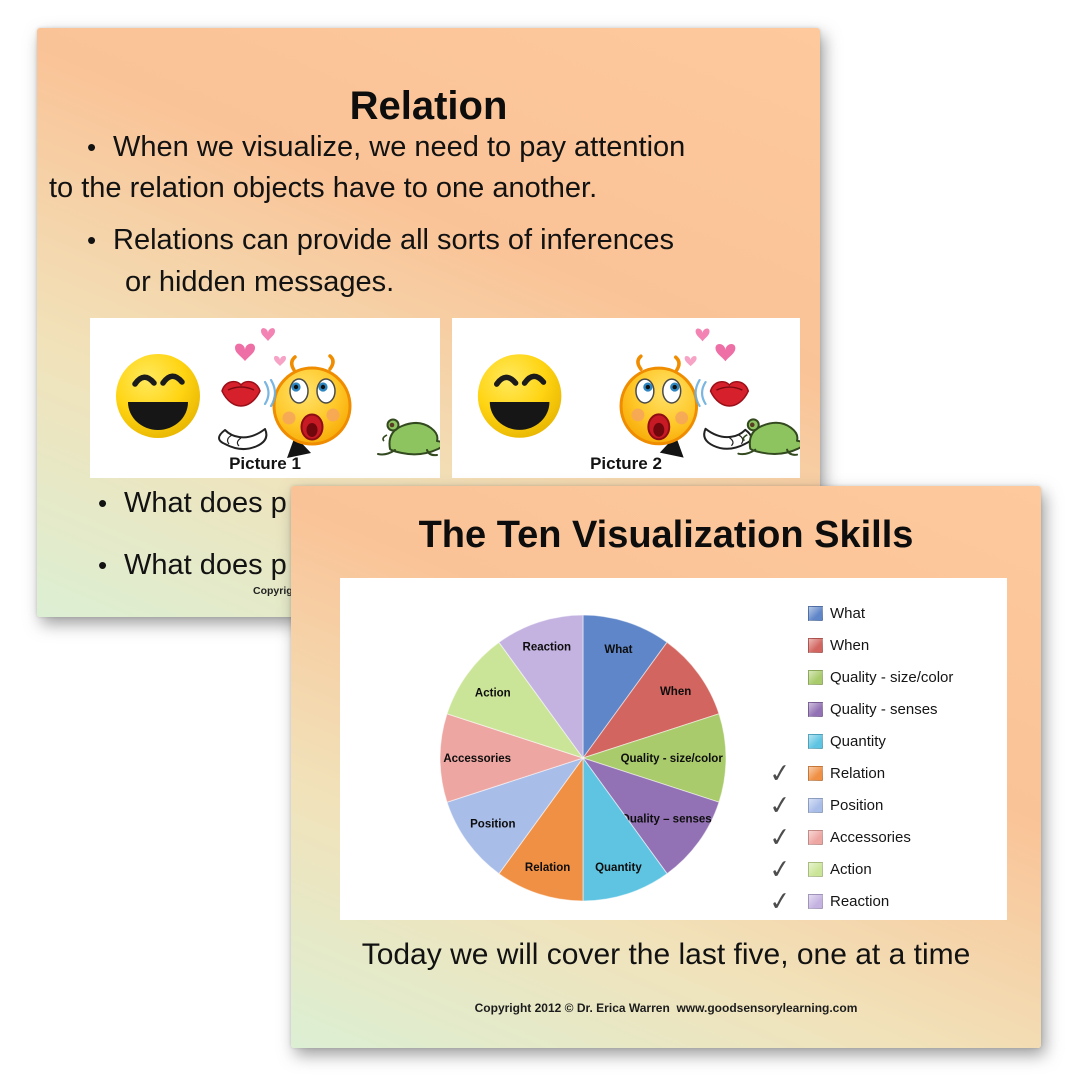 The image size is (1080, 1080). I want to click on legend-label: Accessories, so click(870, 837).